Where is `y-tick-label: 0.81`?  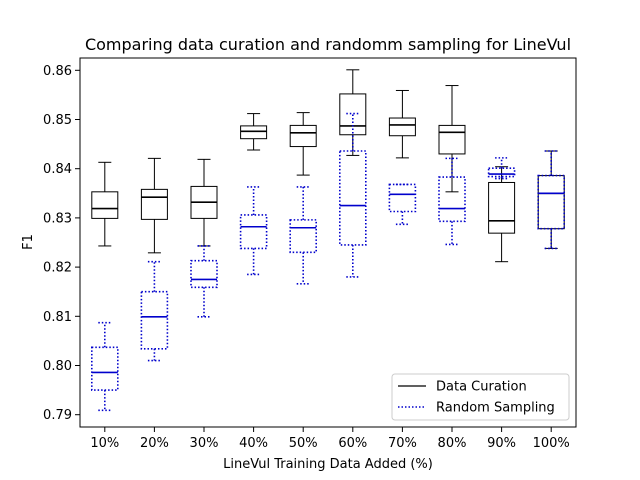
y-tick-label: 0.81 is located at coordinates (57, 317).